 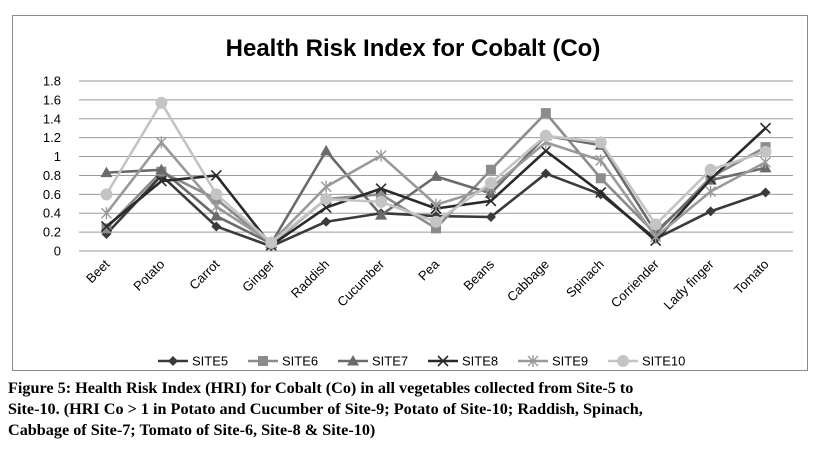 I want to click on legend-label: SITE8, so click(x=480, y=361).